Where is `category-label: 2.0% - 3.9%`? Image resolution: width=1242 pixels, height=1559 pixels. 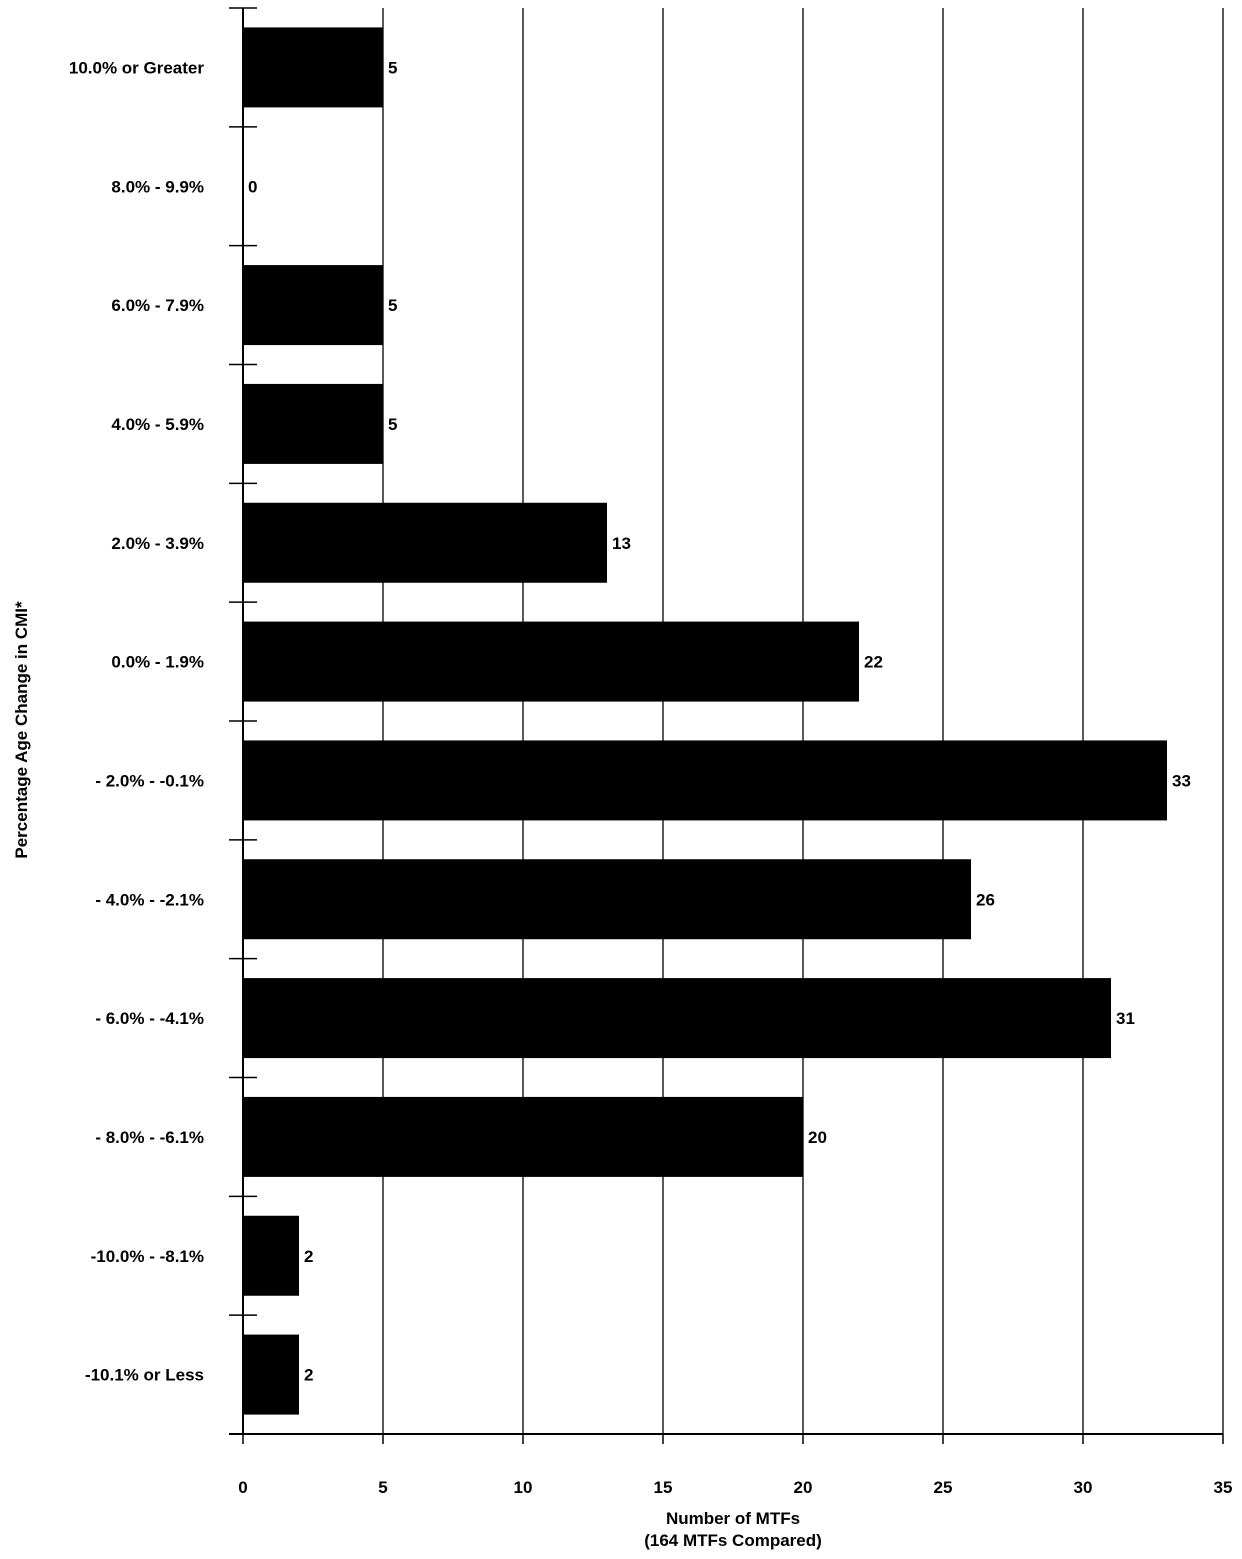 category-label: 2.0% - 3.9% is located at coordinates (157, 543).